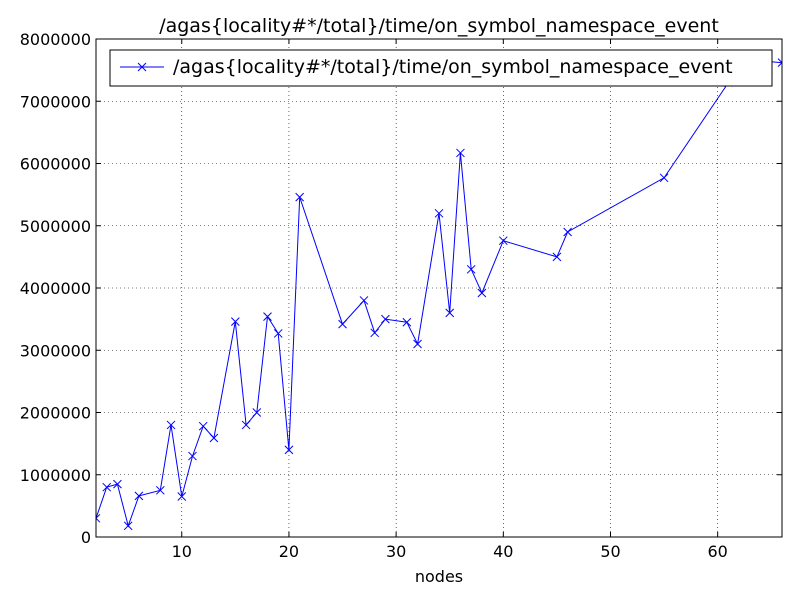  Describe the element at coordinates (55, 164) in the screenshot. I see `y-tick-label: 6000000` at that location.